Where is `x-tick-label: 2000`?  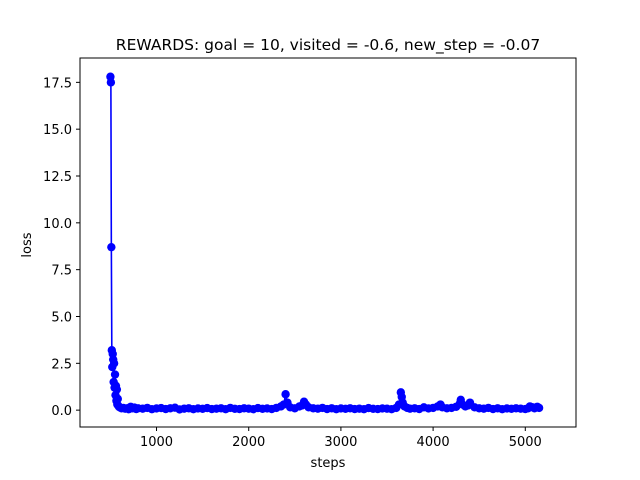 x-tick-label: 2000 is located at coordinates (248, 442).